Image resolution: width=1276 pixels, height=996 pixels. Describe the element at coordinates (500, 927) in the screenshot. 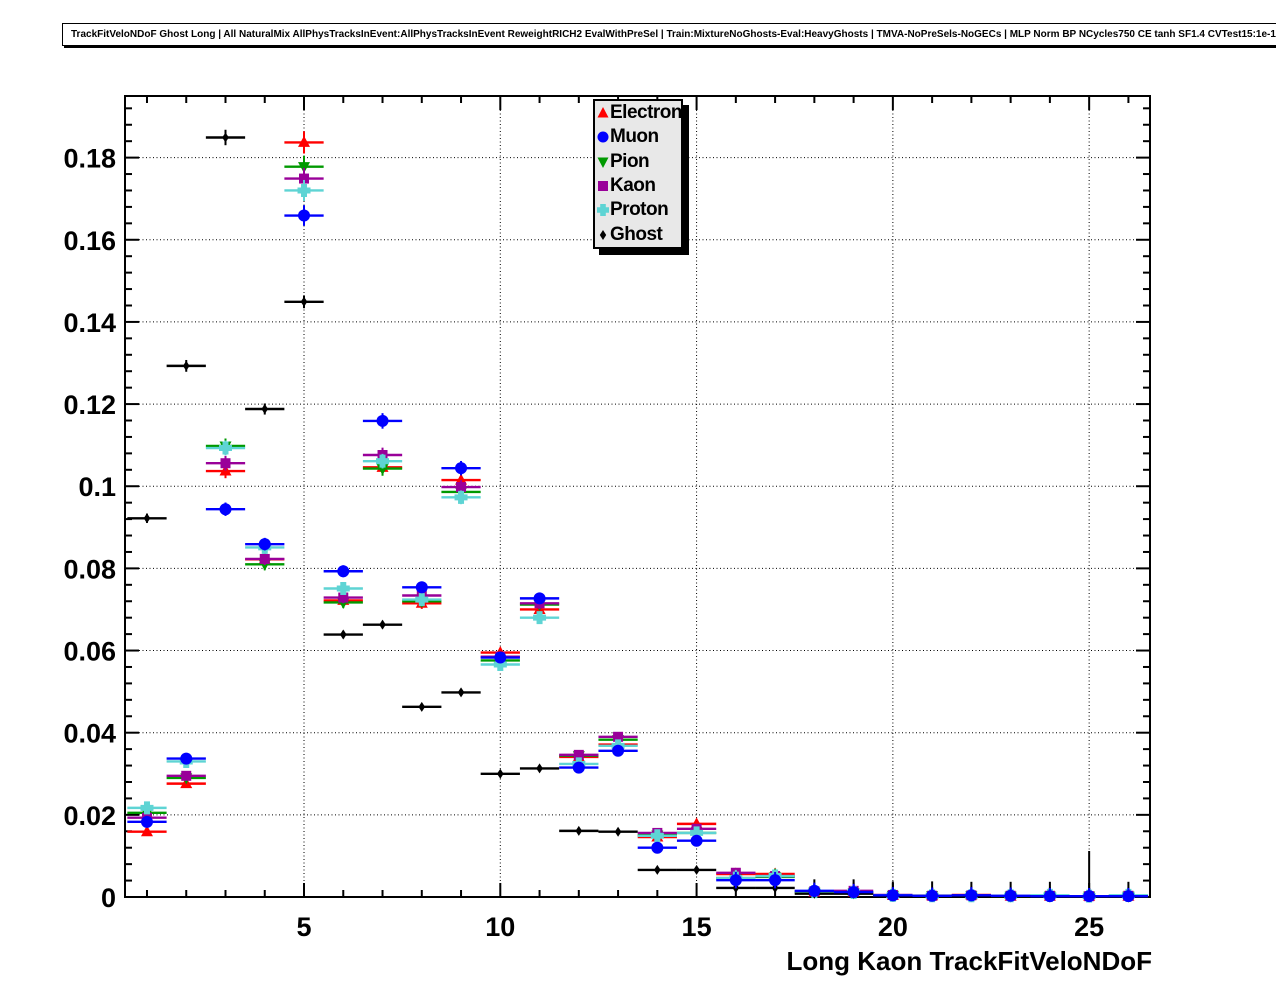

I see `x-tick-label: 10` at that location.